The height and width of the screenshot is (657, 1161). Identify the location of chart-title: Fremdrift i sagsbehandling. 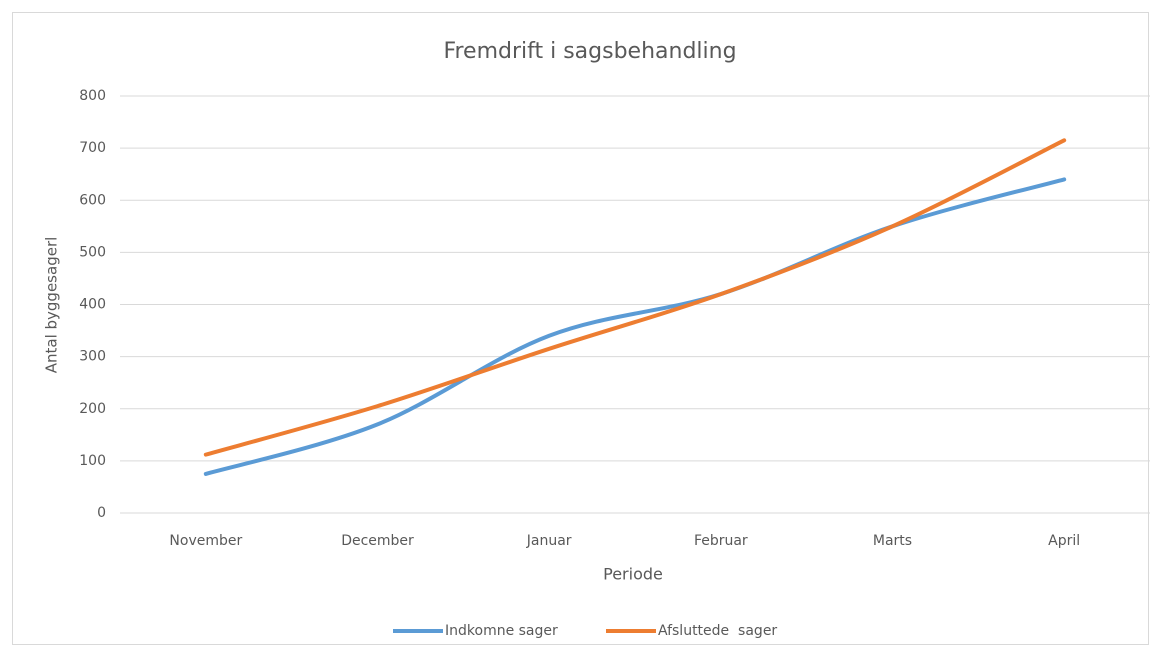
(589, 51).